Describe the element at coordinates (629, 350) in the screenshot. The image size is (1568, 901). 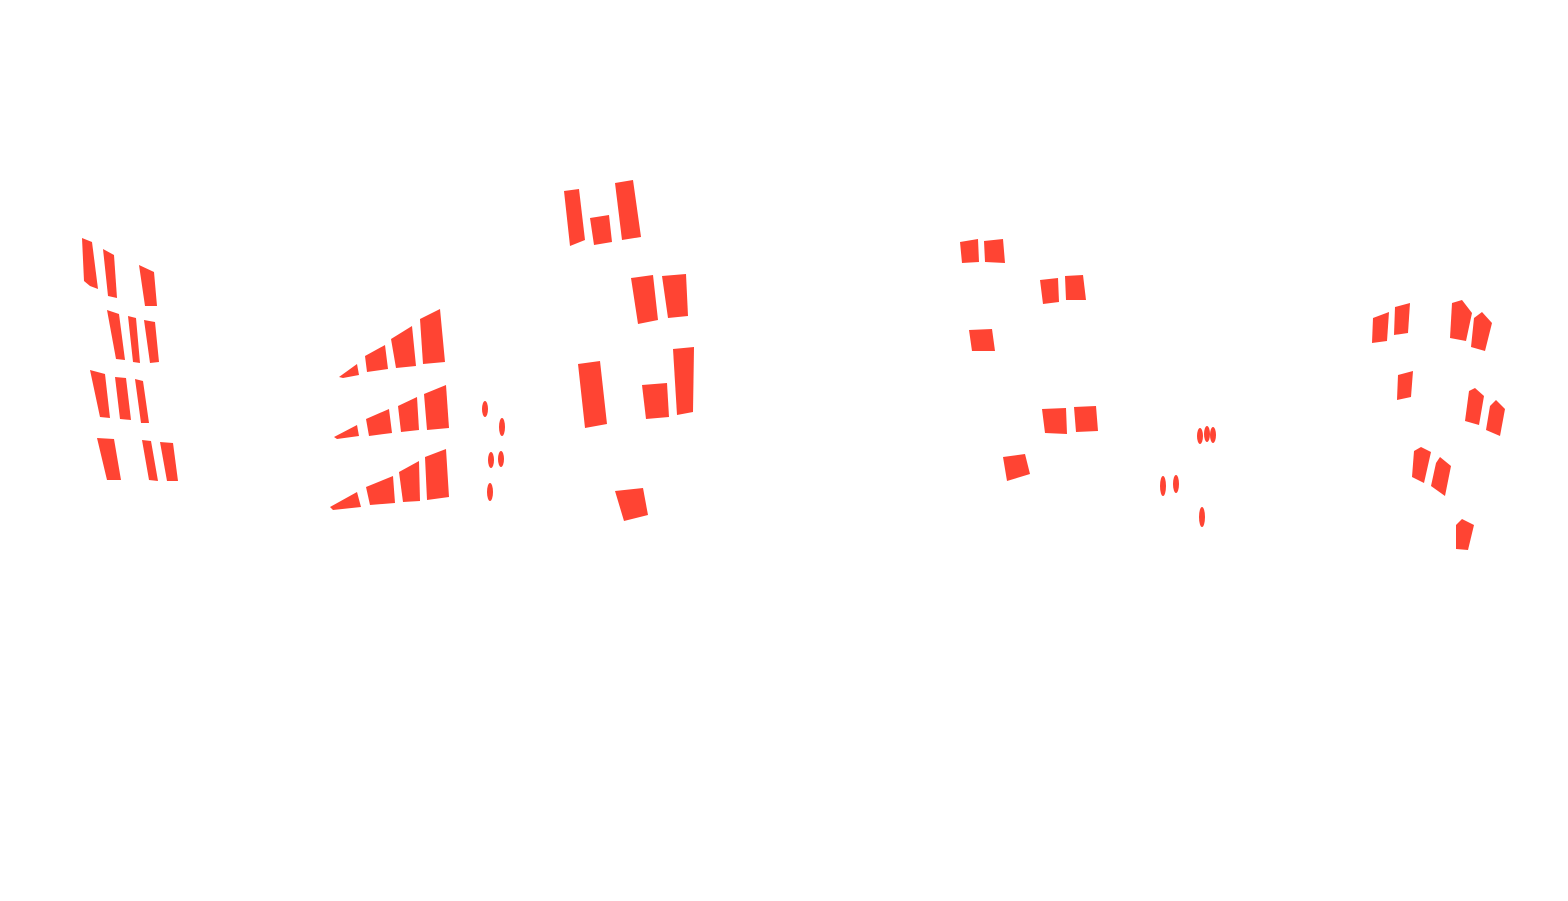
I see `building-center-block` at that location.